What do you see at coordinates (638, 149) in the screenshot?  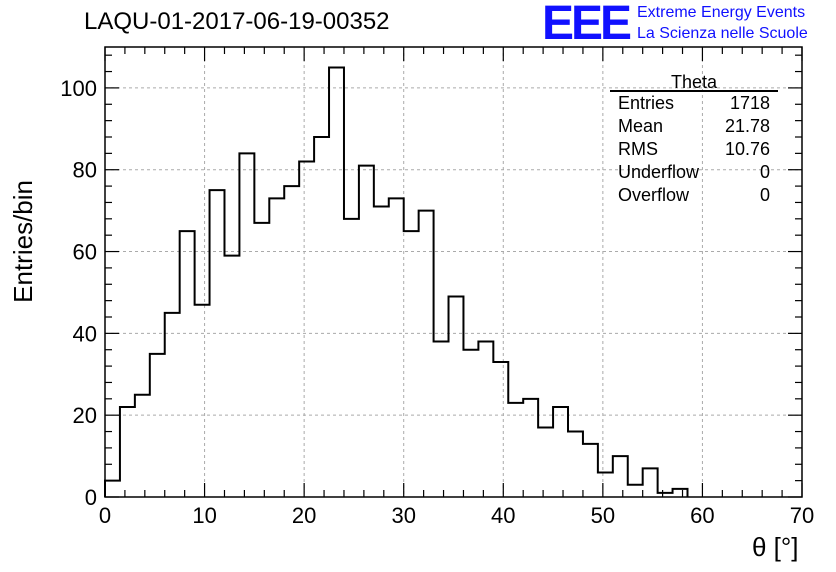 I see `stat-name: RMS` at bounding box center [638, 149].